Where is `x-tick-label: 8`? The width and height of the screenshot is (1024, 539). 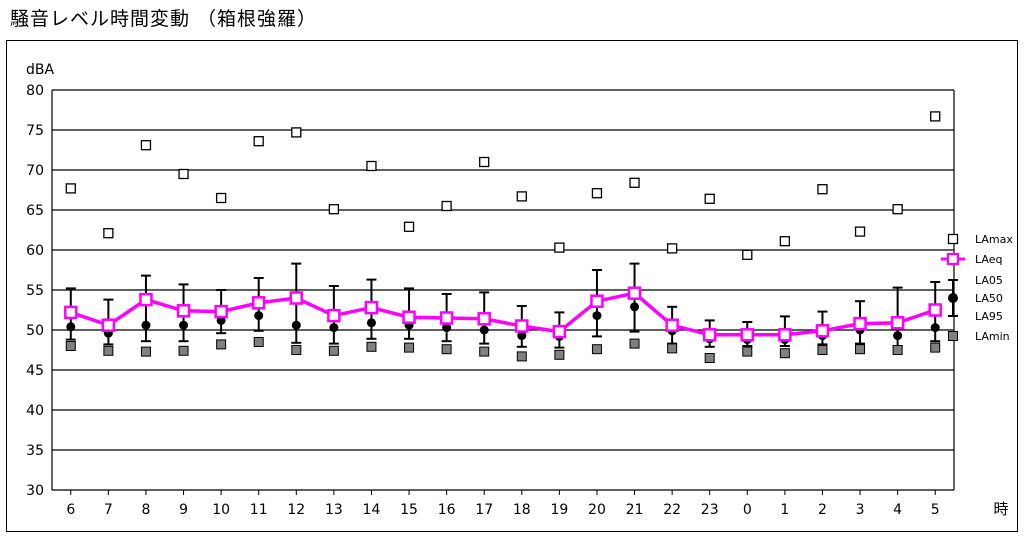 x-tick-label: 8 is located at coordinates (145, 510).